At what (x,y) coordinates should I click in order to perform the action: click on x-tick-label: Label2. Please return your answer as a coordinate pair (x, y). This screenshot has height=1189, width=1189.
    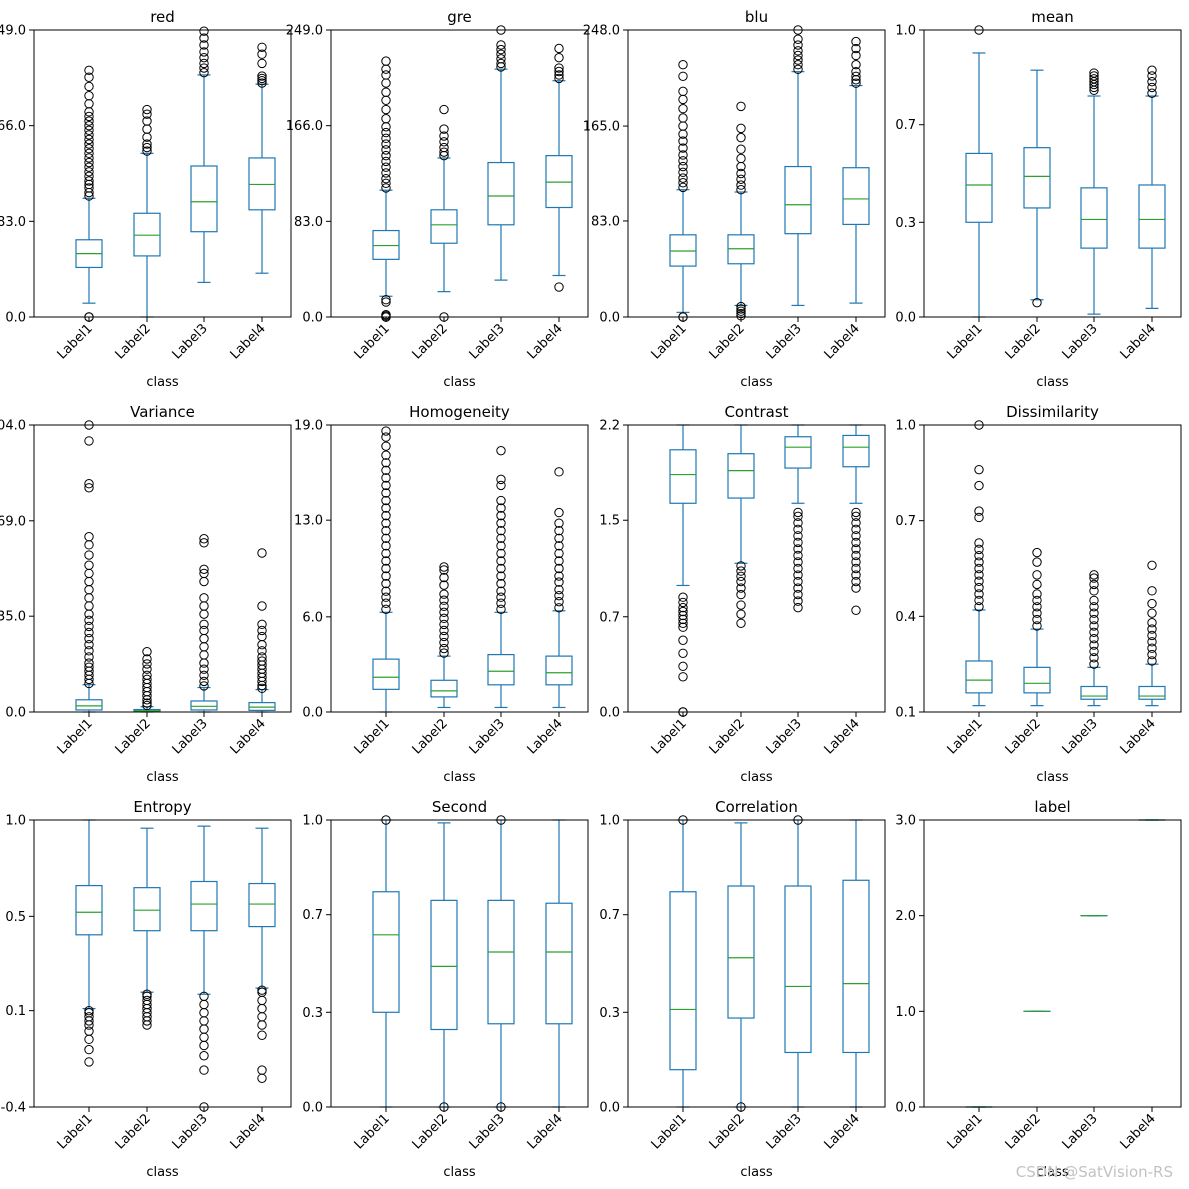
    Looking at the image, I should click on (430, 1131).